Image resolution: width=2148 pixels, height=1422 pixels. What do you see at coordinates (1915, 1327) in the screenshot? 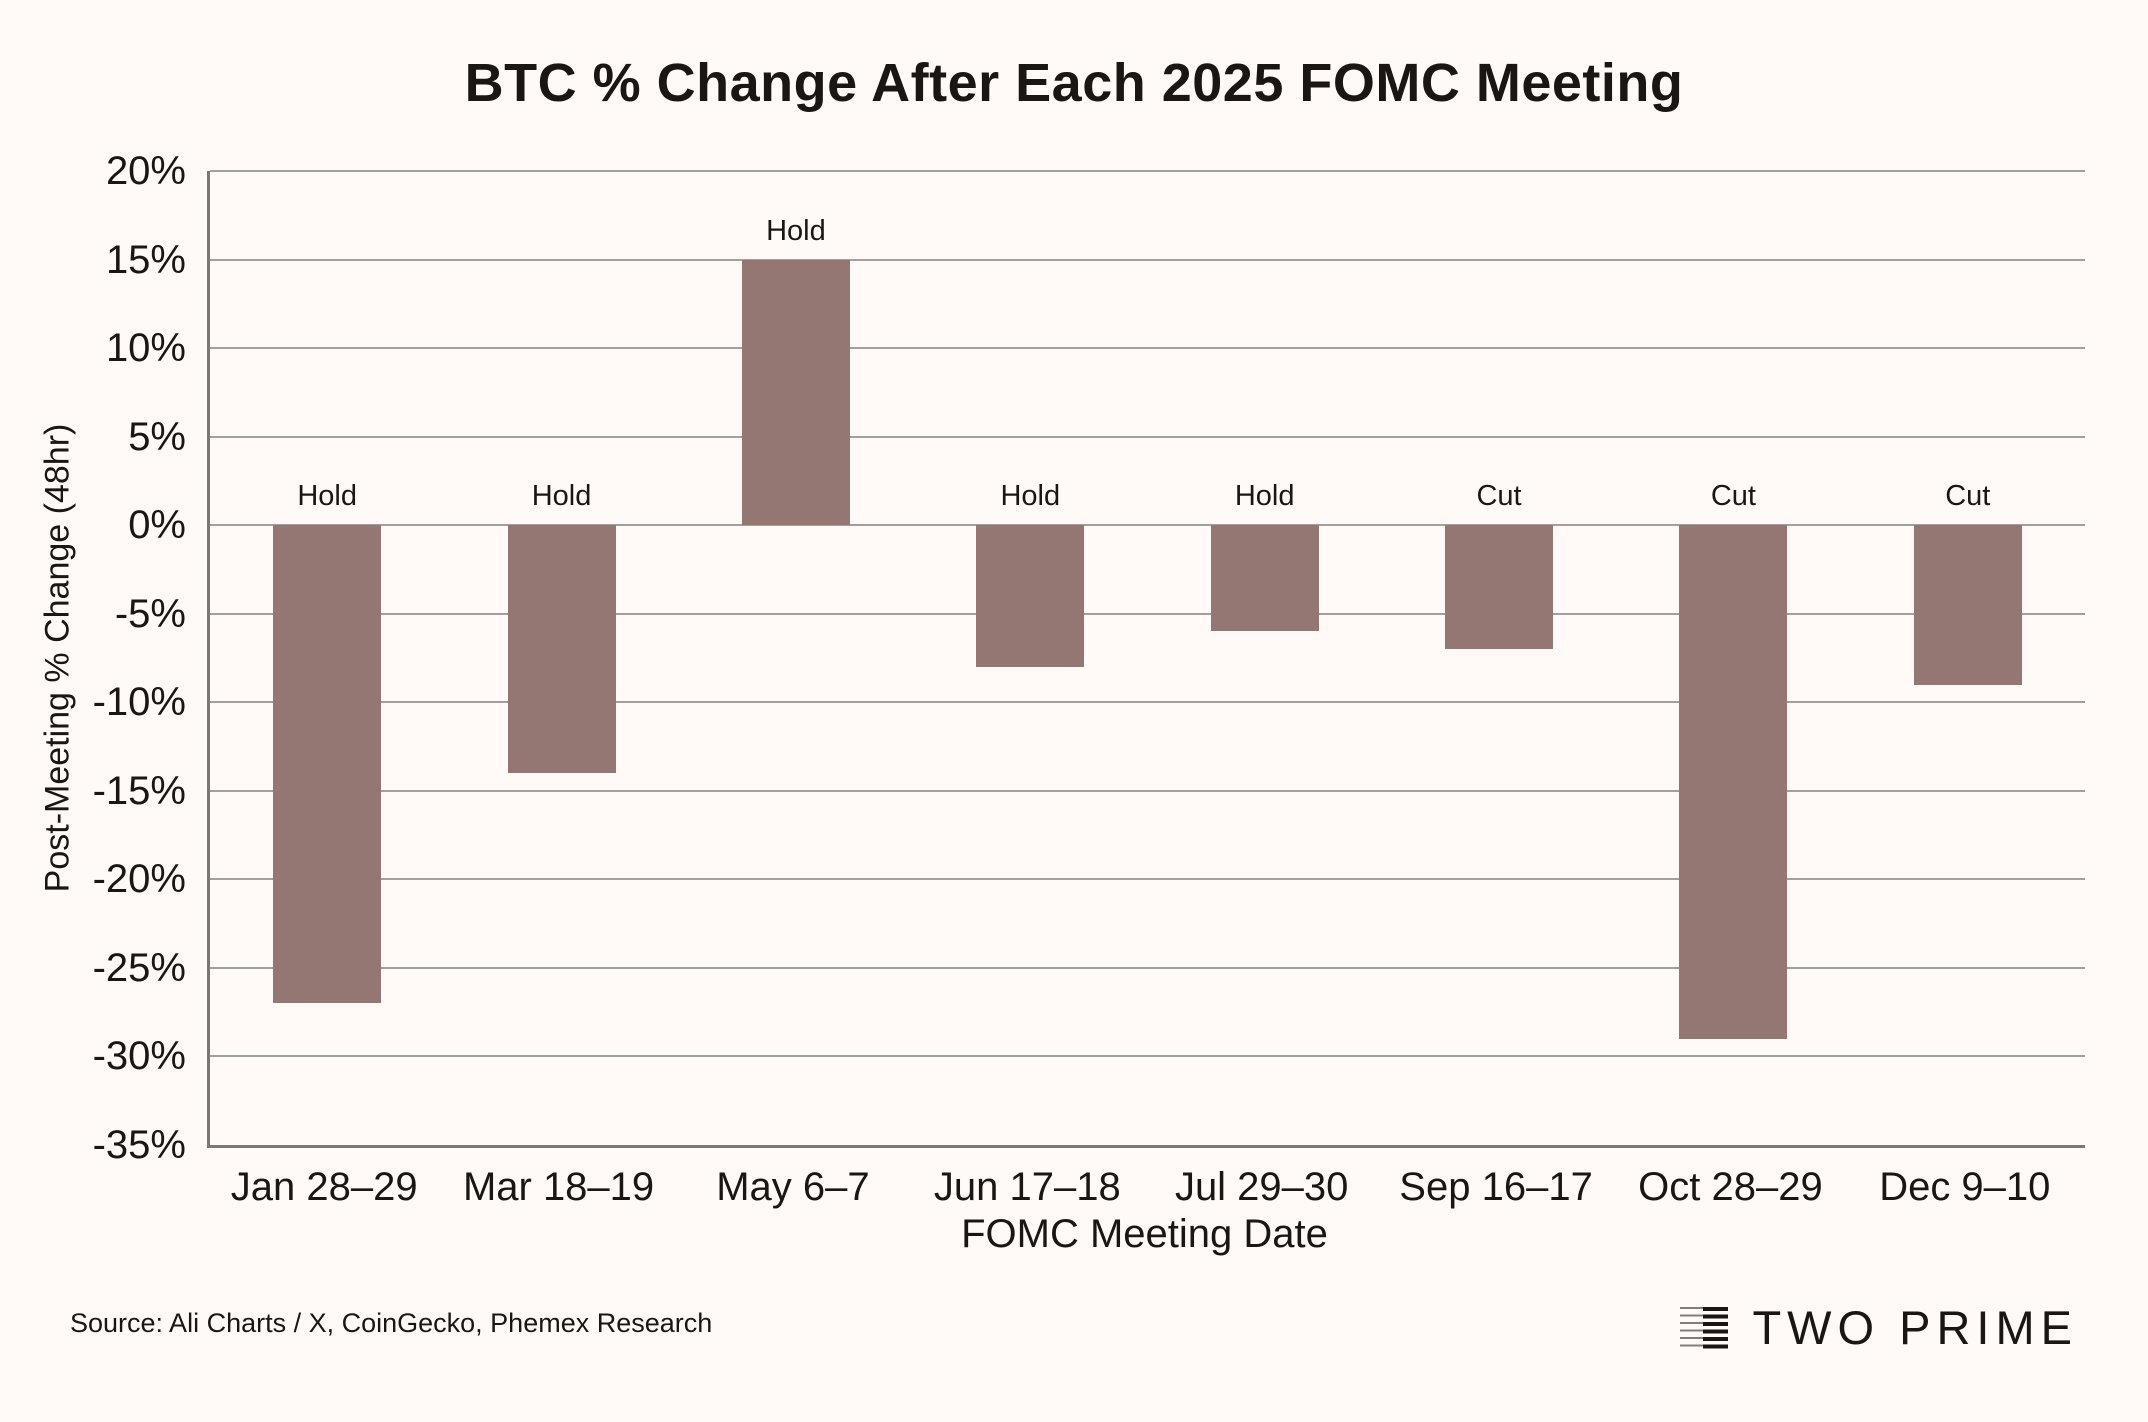
I see `brand-name: TWO PRIME` at bounding box center [1915, 1327].